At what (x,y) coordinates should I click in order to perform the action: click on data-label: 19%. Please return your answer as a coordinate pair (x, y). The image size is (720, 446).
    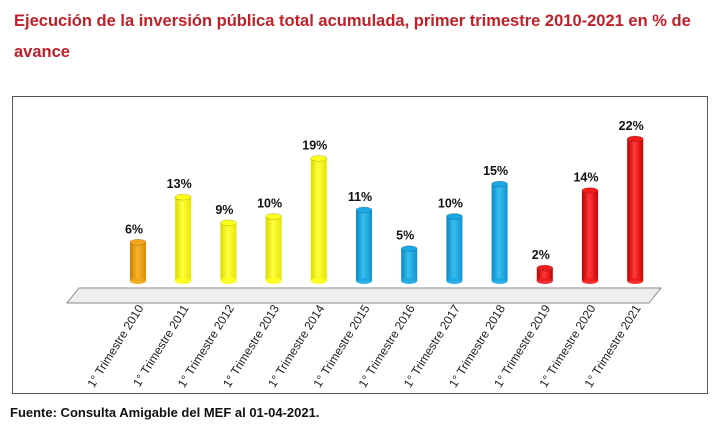
    Looking at the image, I should click on (314, 145).